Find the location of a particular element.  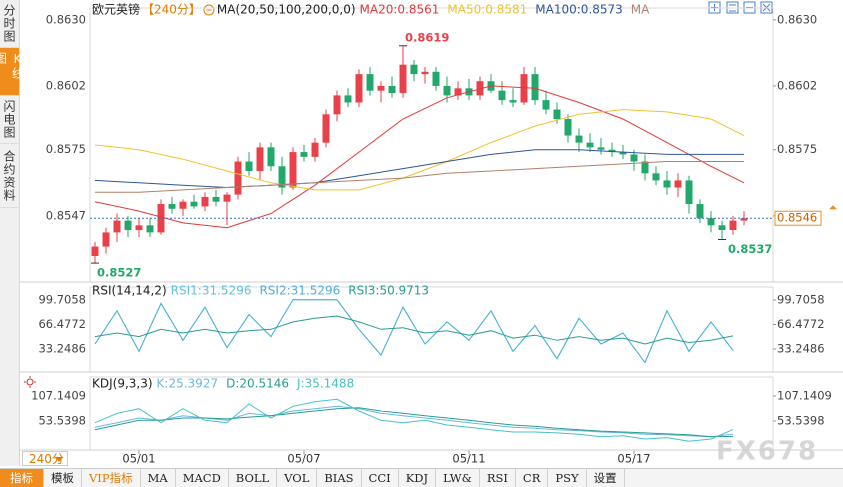

period-selector-label: 240分 is located at coordinates (46, 459).